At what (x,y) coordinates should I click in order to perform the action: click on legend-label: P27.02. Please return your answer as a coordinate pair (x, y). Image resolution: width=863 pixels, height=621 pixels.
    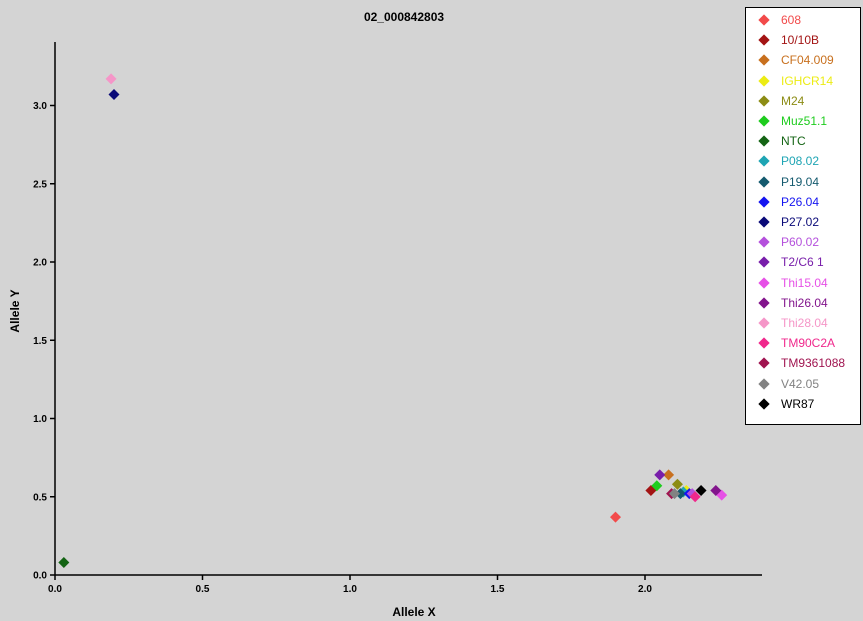
    Looking at the image, I should click on (800, 222).